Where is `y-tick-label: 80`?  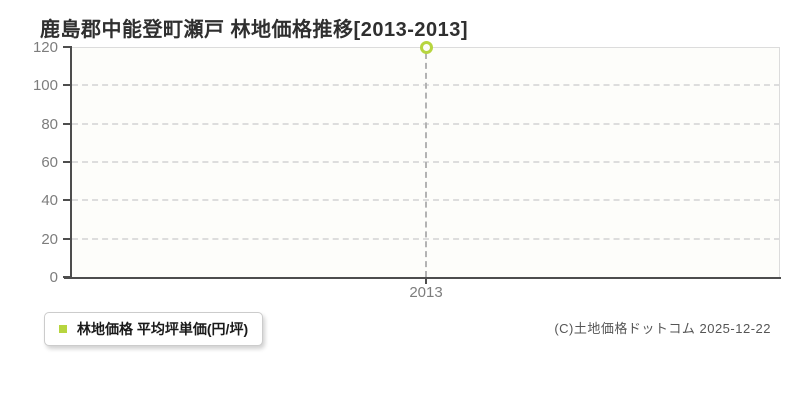 y-tick-label: 80 is located at coordinates (49, 124).